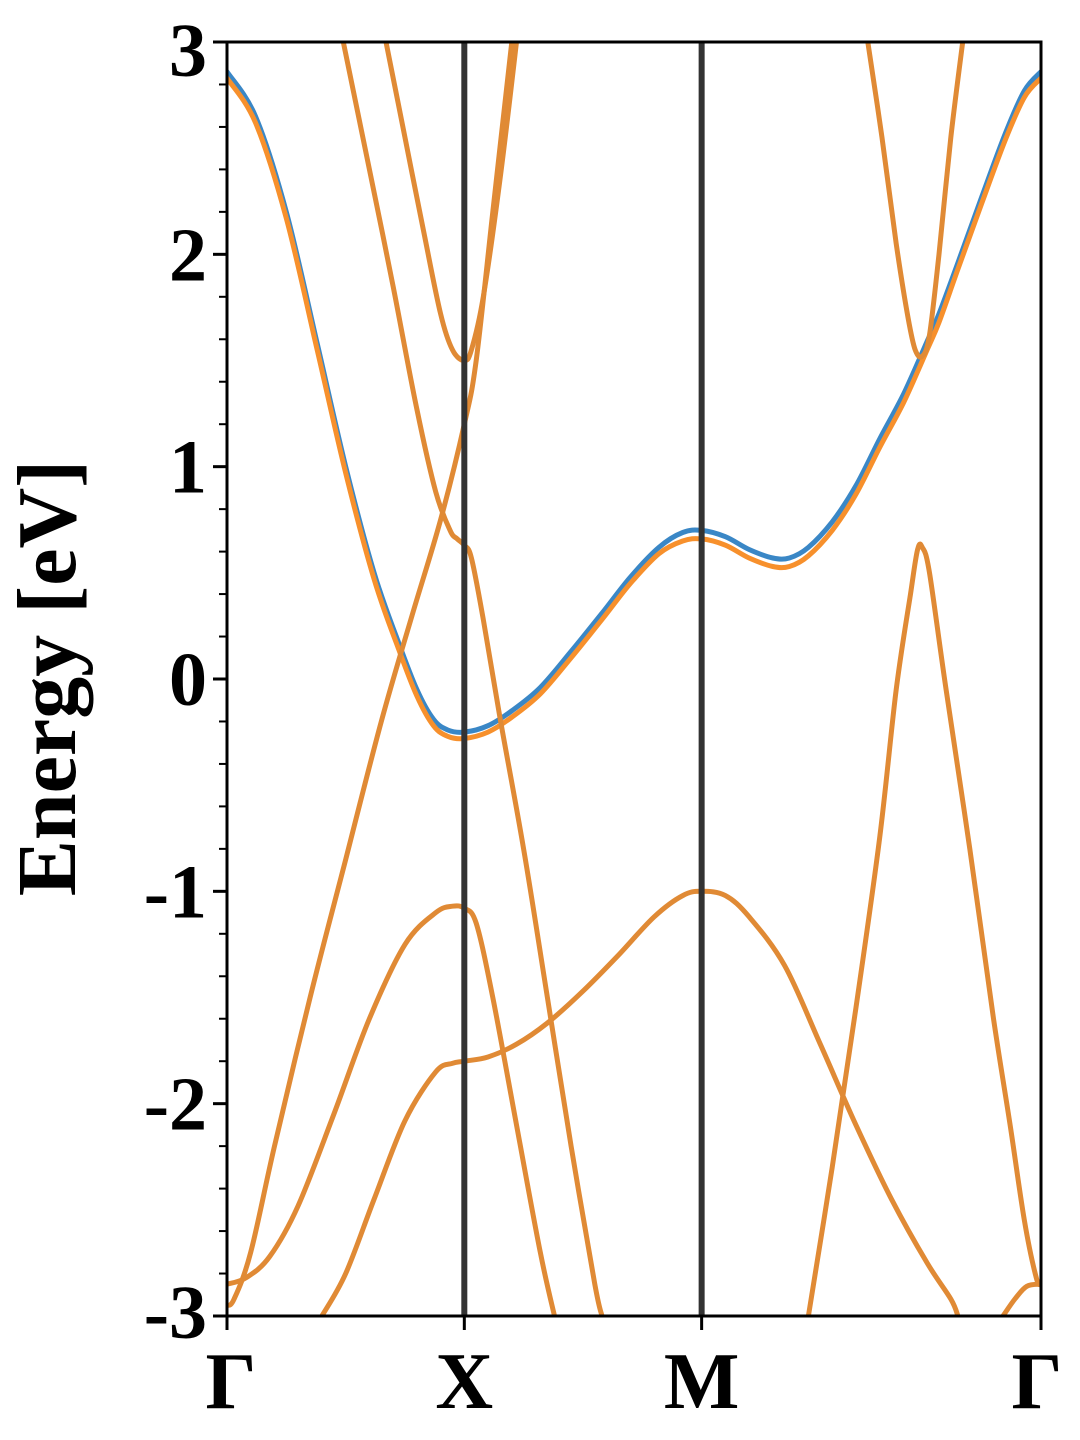 Image resolution: width=1080 pixels, height=1440 pixels. I want to click on y-tick-label: -3, so click(175, 1313).